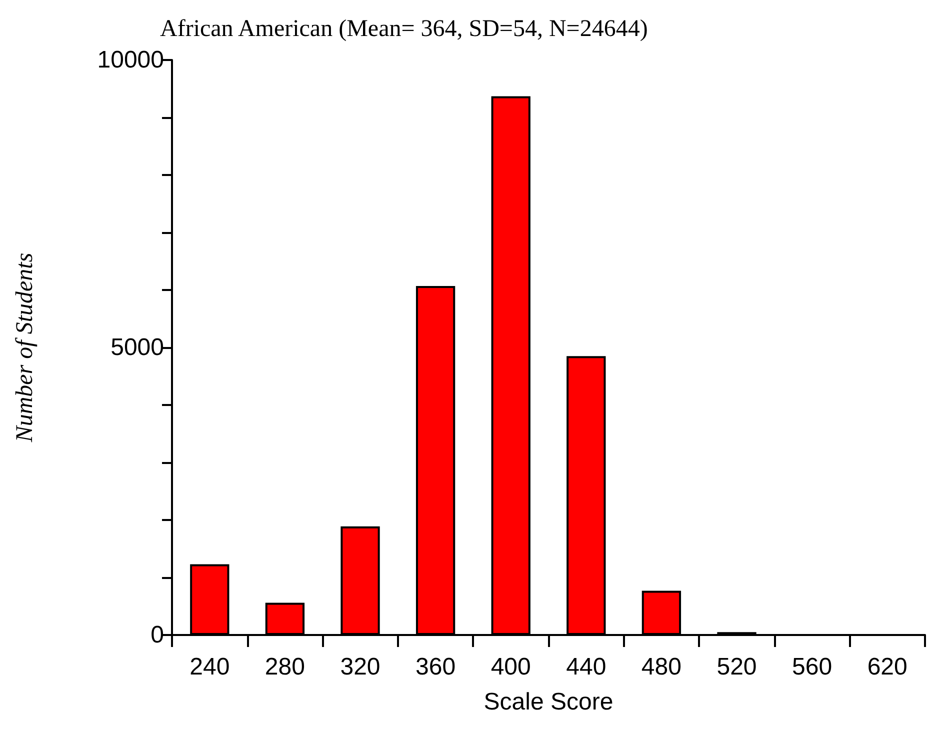  Describe the element at coordinates (360, 667) in the screenshot. I see `x-tick-label: 320` at that location.